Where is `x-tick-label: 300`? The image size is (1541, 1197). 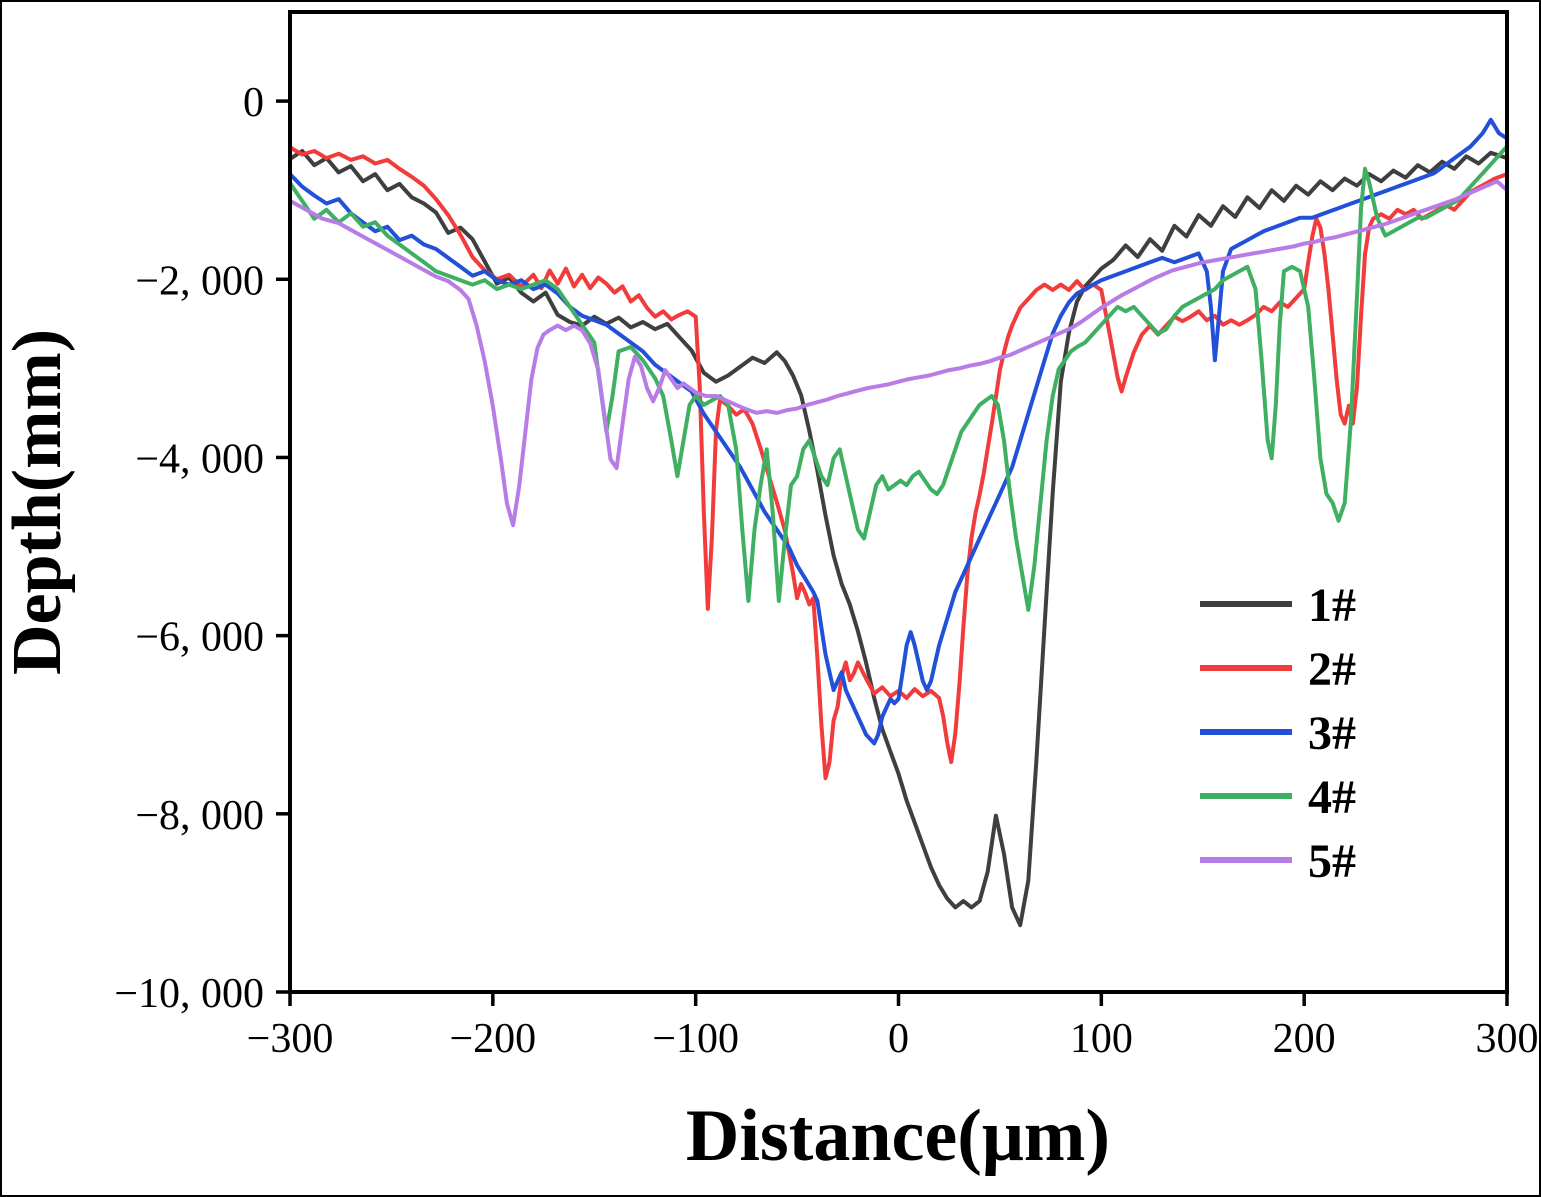
x-tick-label: 300 is located at coordinates (1507, 1039).